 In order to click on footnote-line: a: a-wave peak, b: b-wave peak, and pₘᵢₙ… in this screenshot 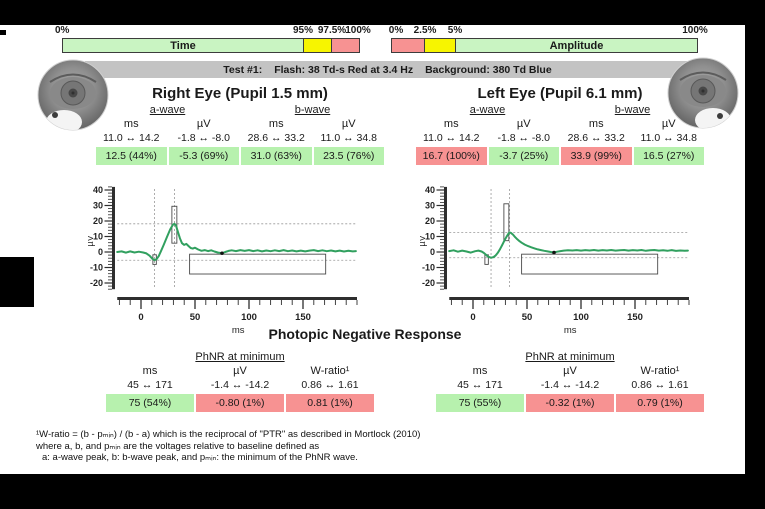, I will do `click(200, 457)`.